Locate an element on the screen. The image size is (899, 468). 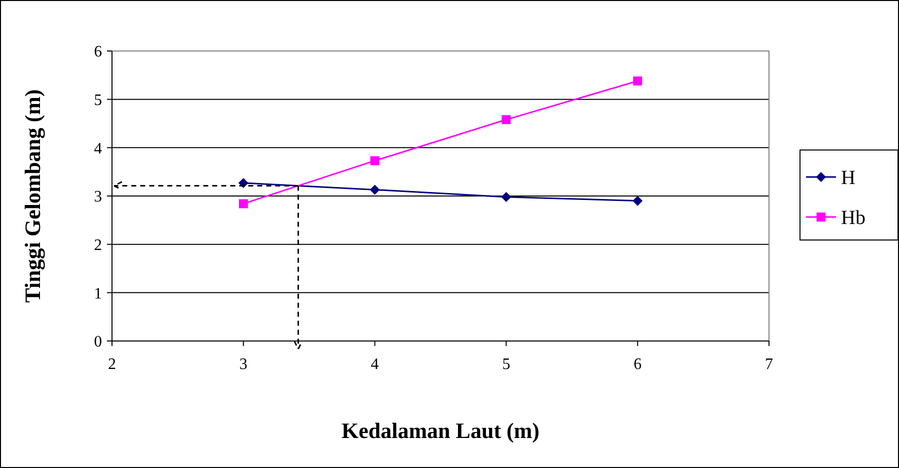
legend-label: H is located at coordinates (848, 178).